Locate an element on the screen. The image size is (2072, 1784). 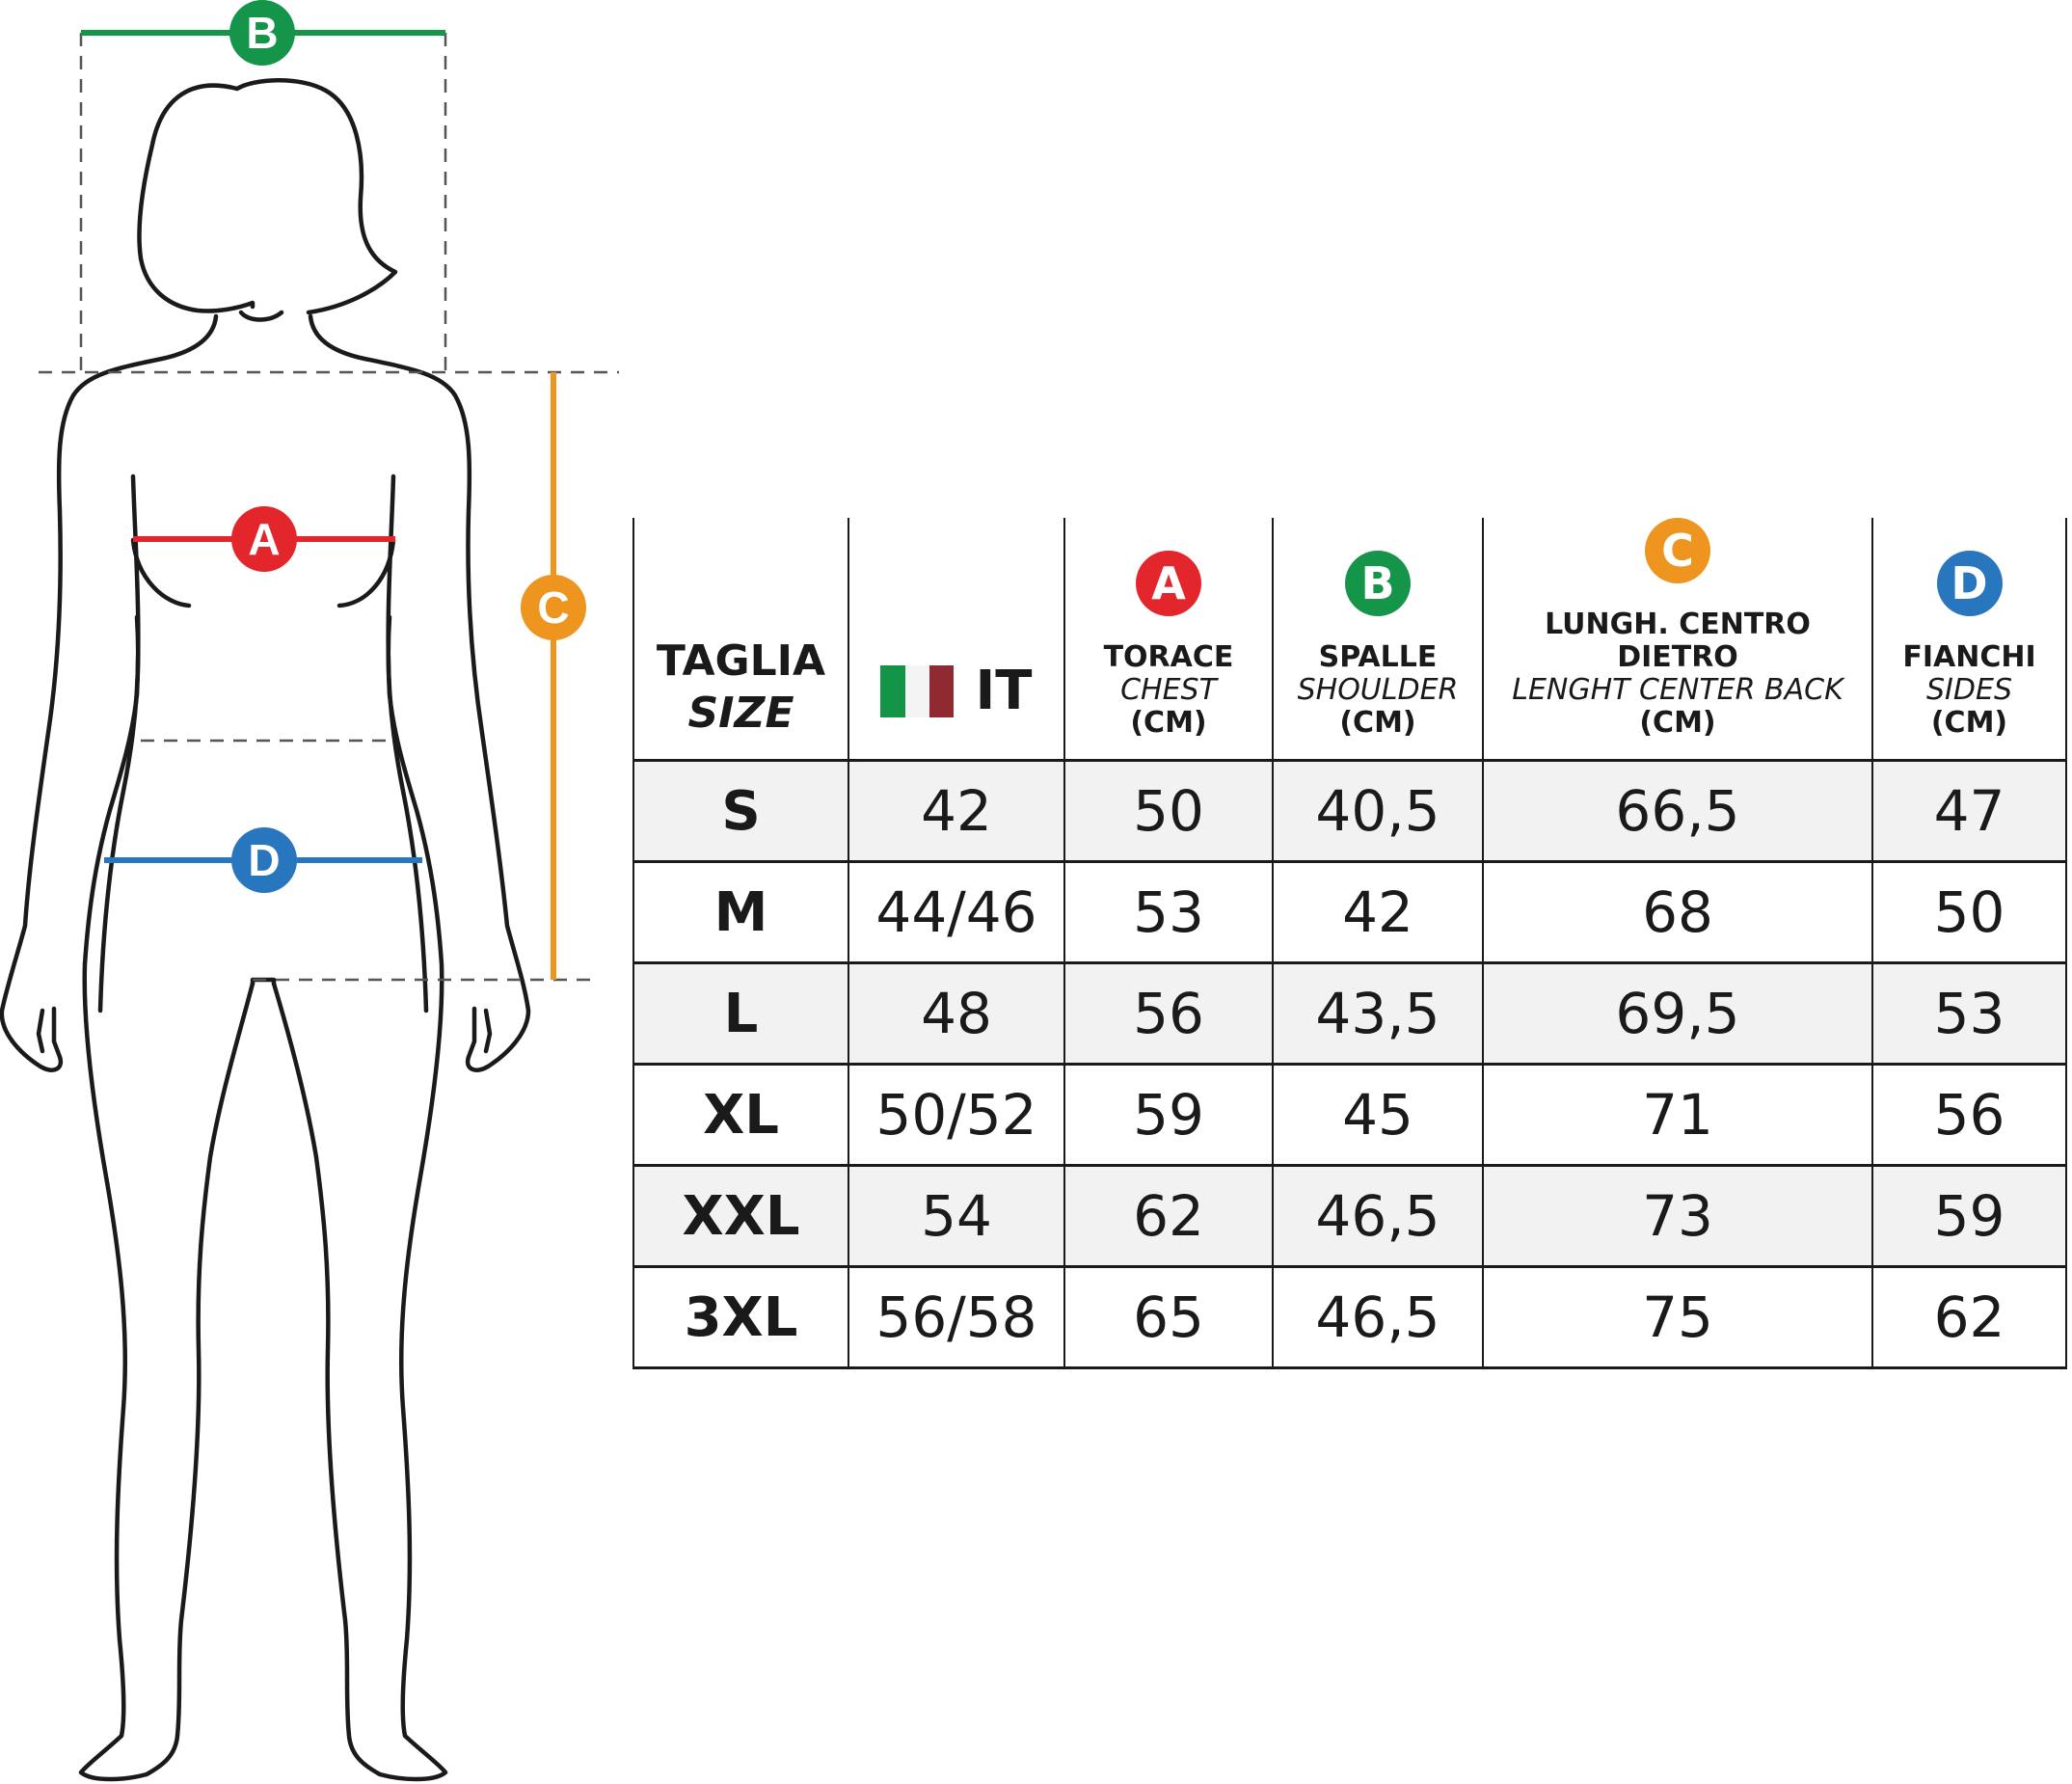
table-row: L 48 56 43,5 69,5 53 is located at coordinates (1349, 1014).